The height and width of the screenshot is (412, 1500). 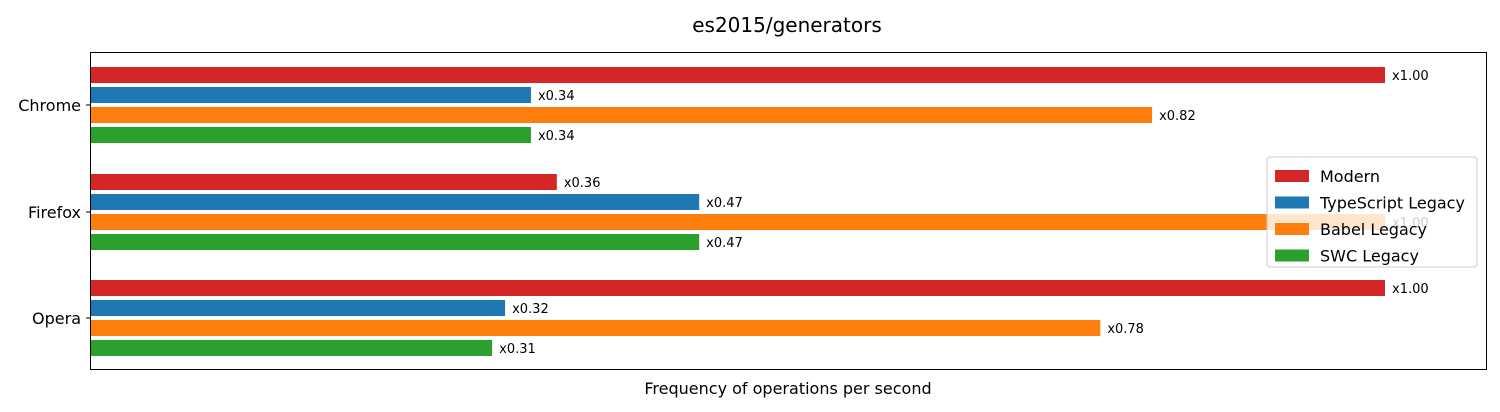 What do you see at coordinates (622, 115) in the screenshot?
I see `bar-chrome-babel-legacy` at bounding box center [622, 115].